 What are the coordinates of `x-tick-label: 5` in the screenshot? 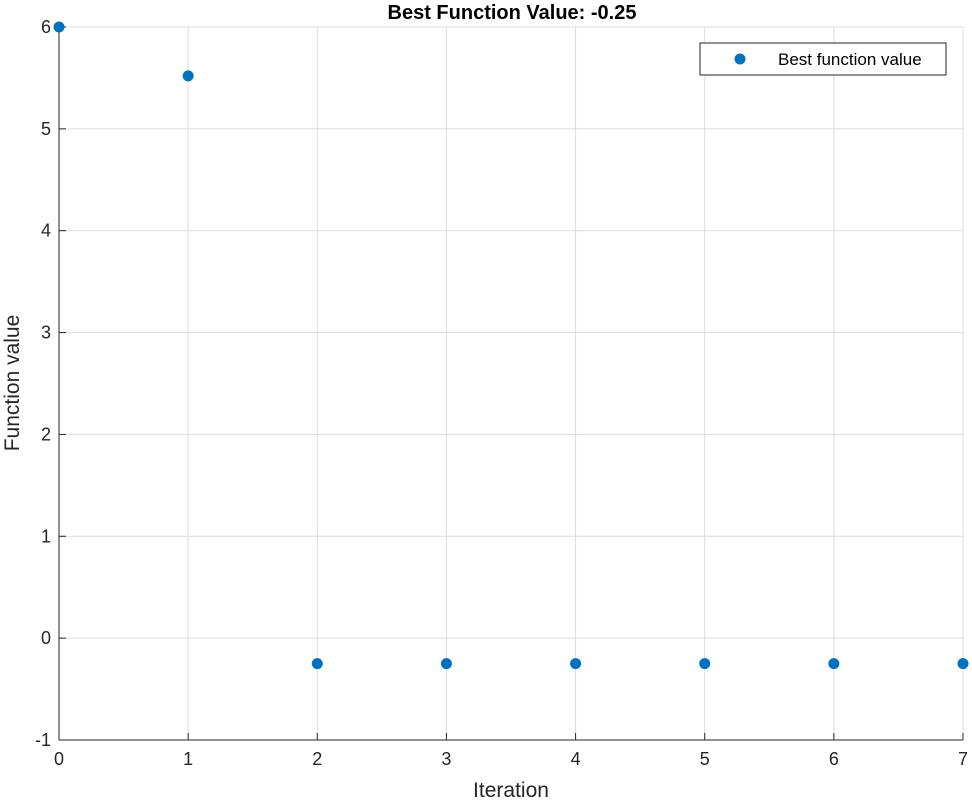 It's located at (705, 759).